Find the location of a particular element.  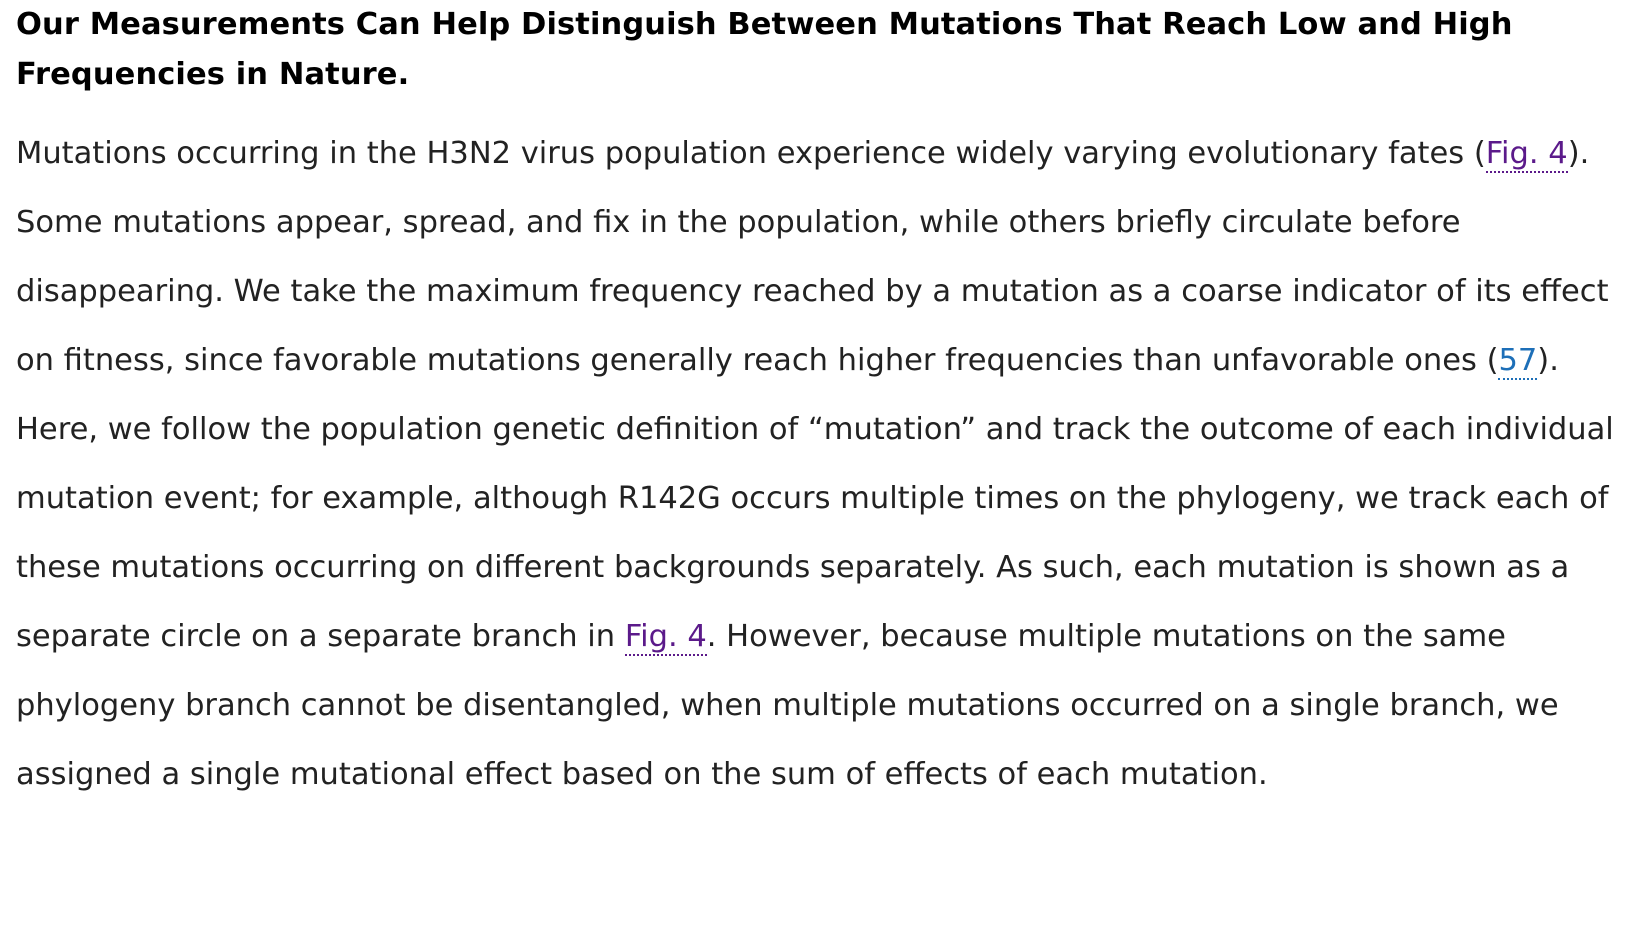

reference-57-link: 57 is located at coordinates (1518, 361).